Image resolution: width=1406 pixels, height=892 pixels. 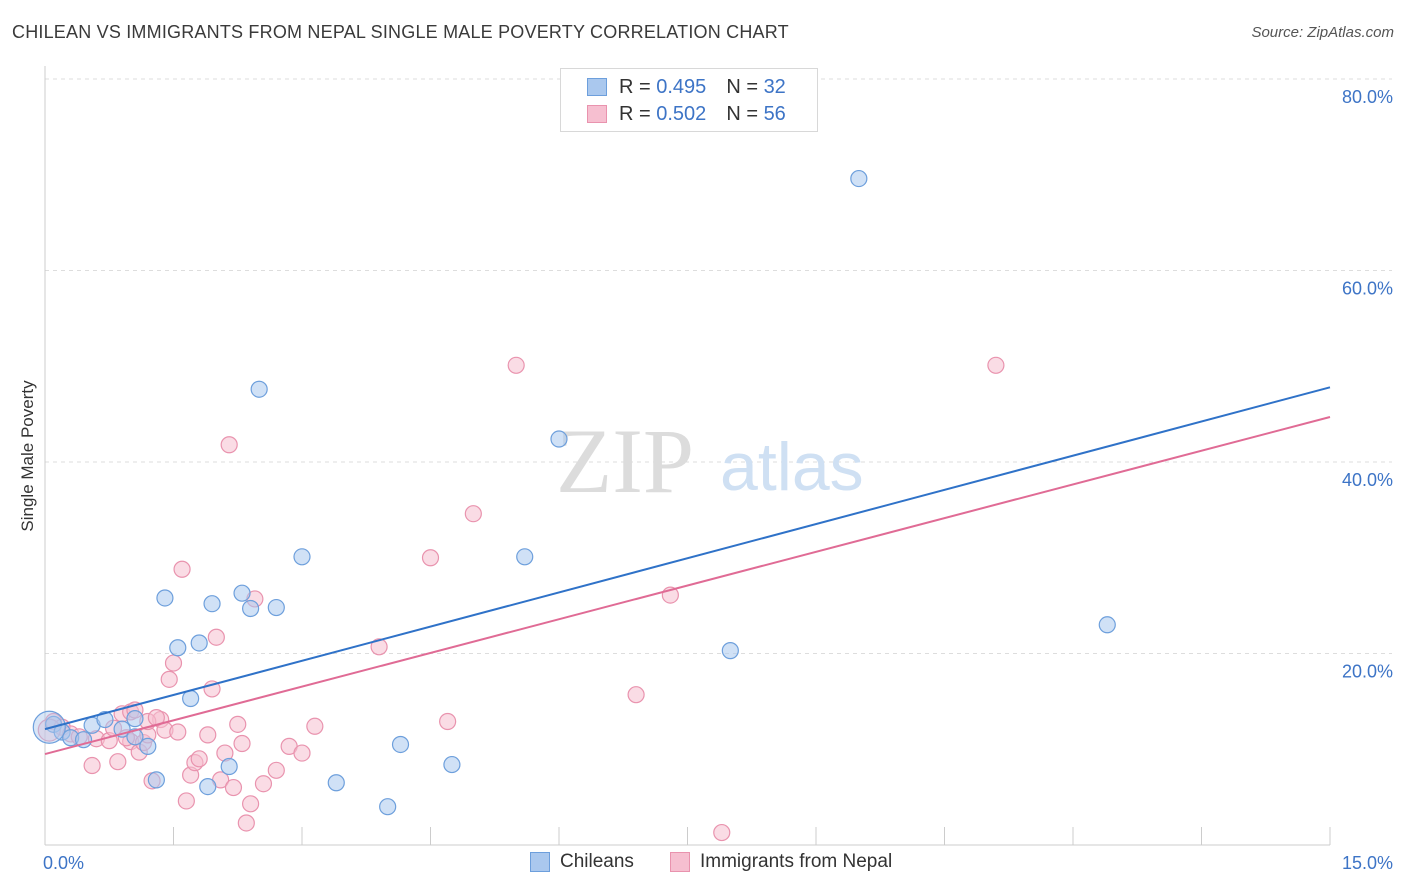 I want to click on source-credit: Source: ZipAtlas.com, so click(x=1322, y=32).